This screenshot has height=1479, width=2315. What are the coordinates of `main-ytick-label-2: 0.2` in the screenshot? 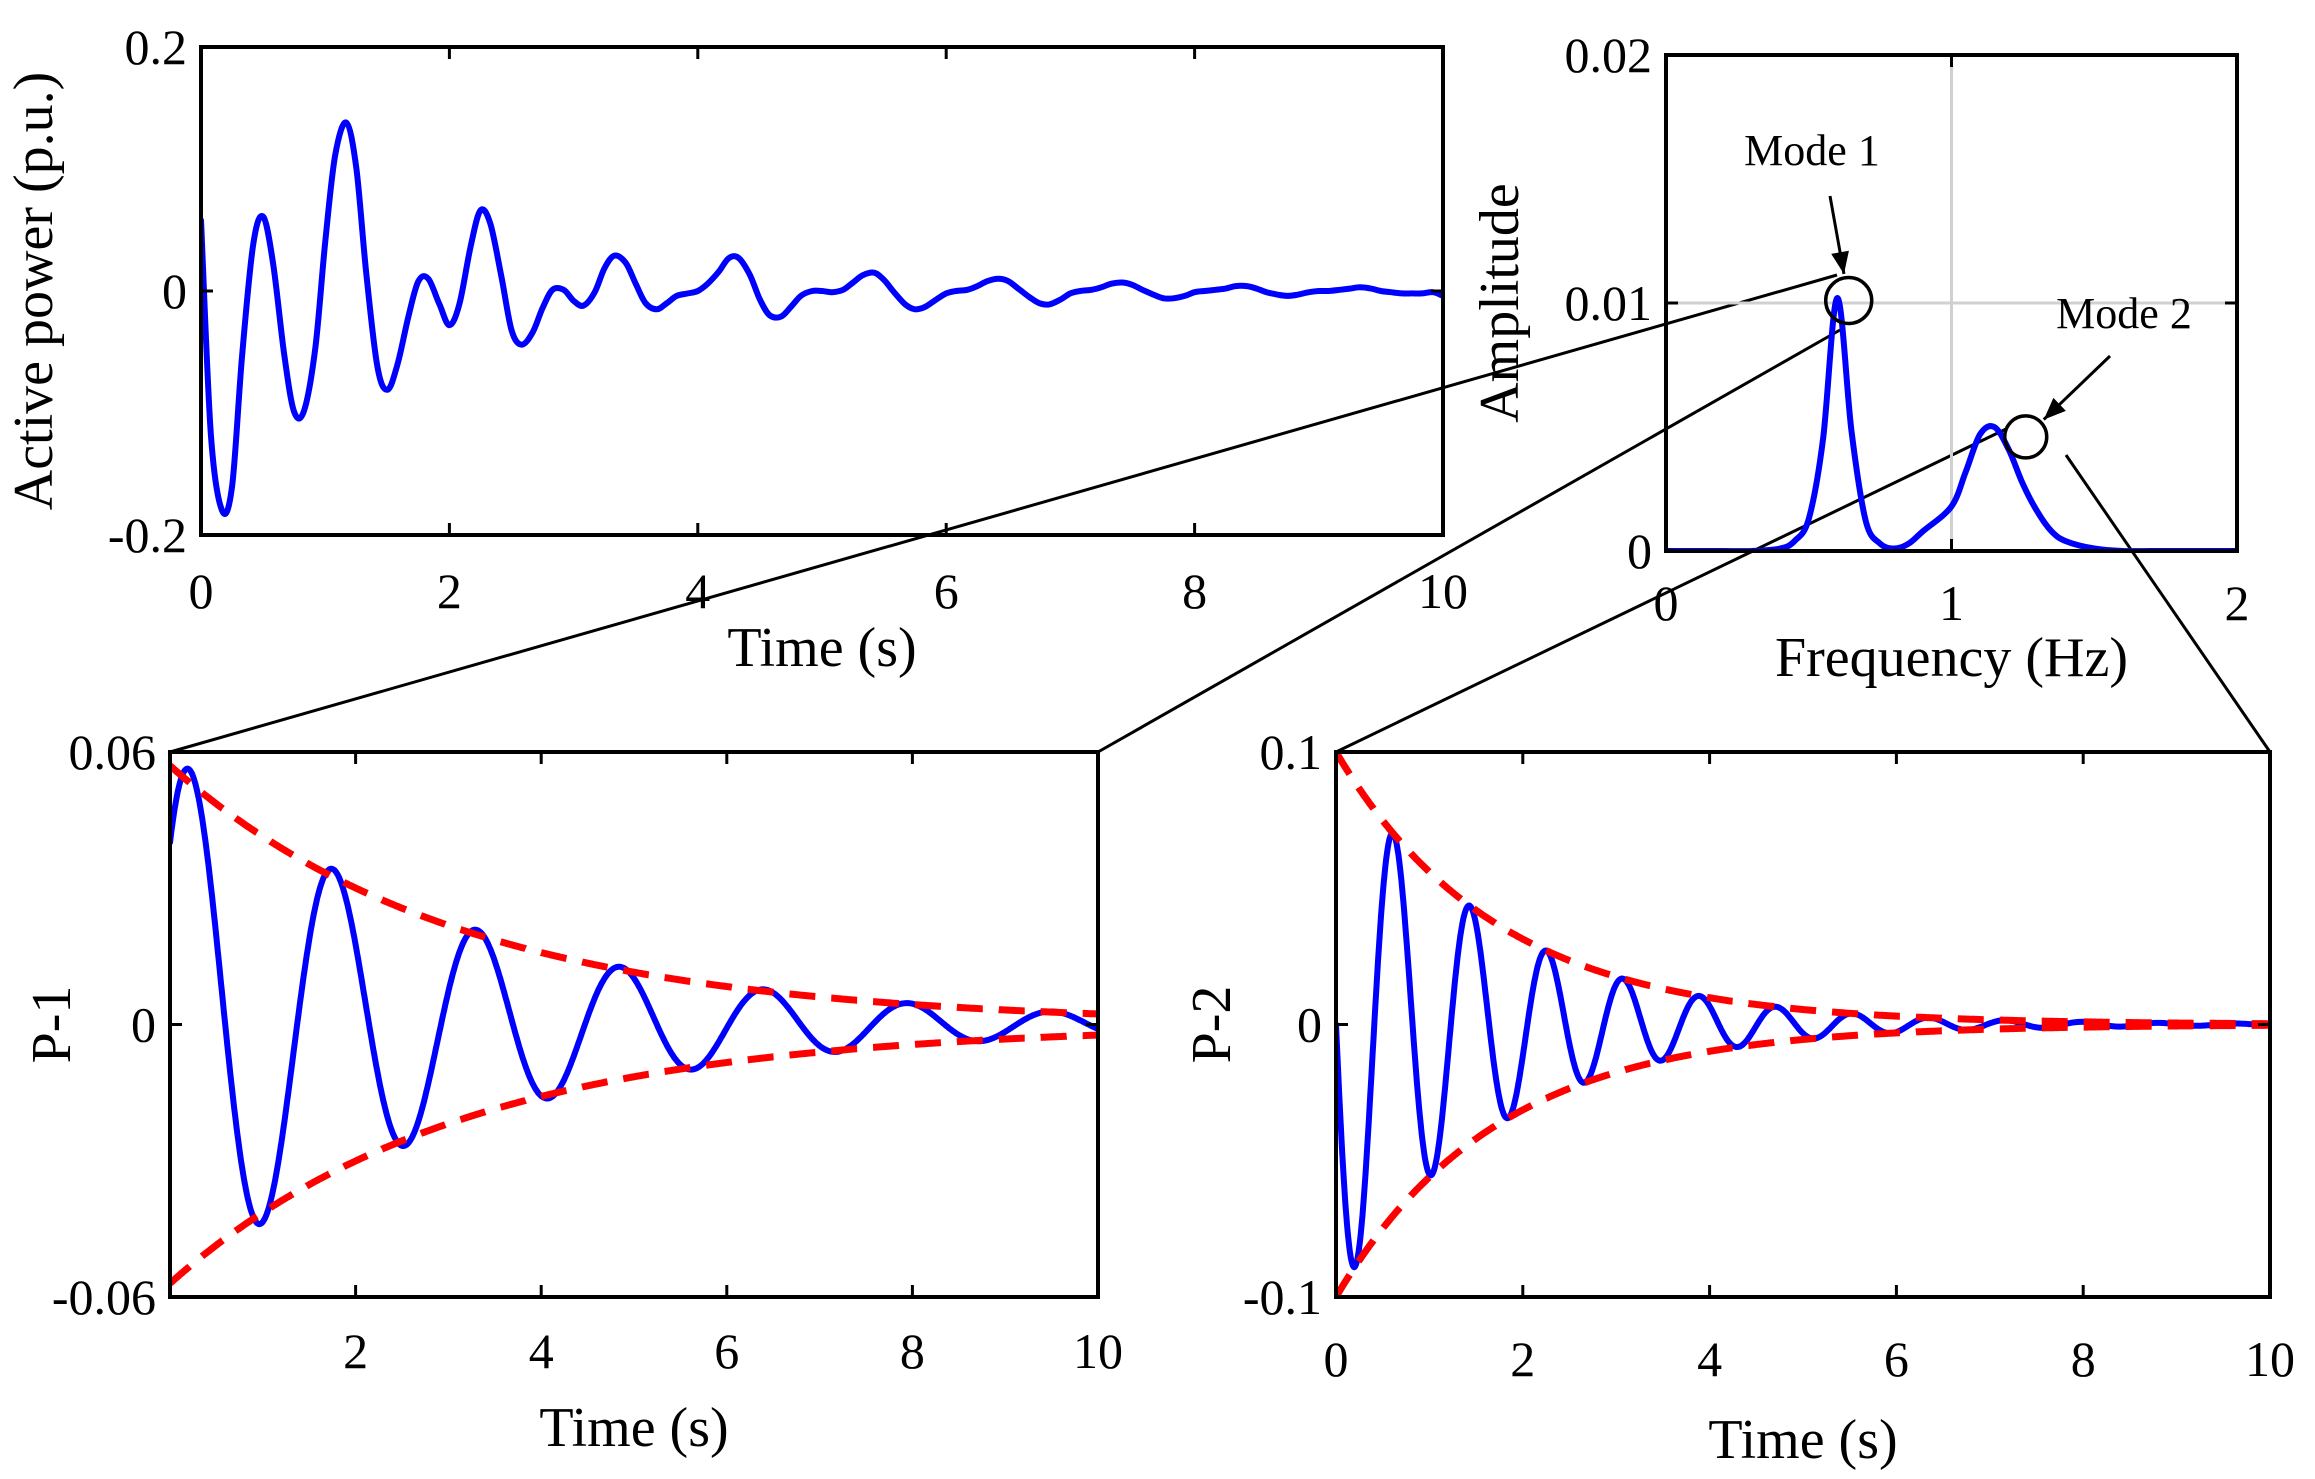 It's located at (156, 47).